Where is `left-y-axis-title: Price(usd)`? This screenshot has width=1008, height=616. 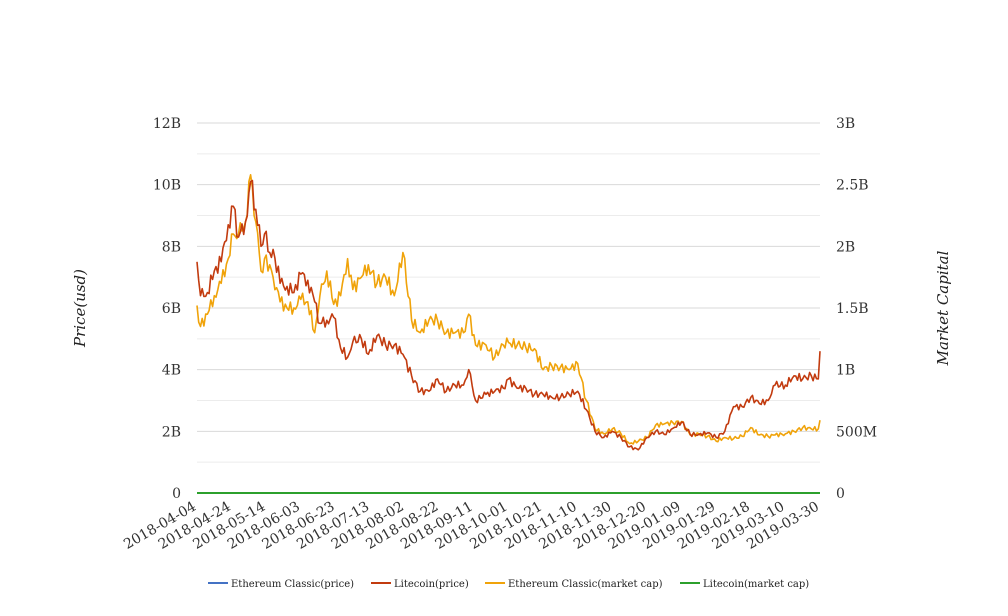 left-y-axis-title: Price(usd) is located at coordinates (80, 308).